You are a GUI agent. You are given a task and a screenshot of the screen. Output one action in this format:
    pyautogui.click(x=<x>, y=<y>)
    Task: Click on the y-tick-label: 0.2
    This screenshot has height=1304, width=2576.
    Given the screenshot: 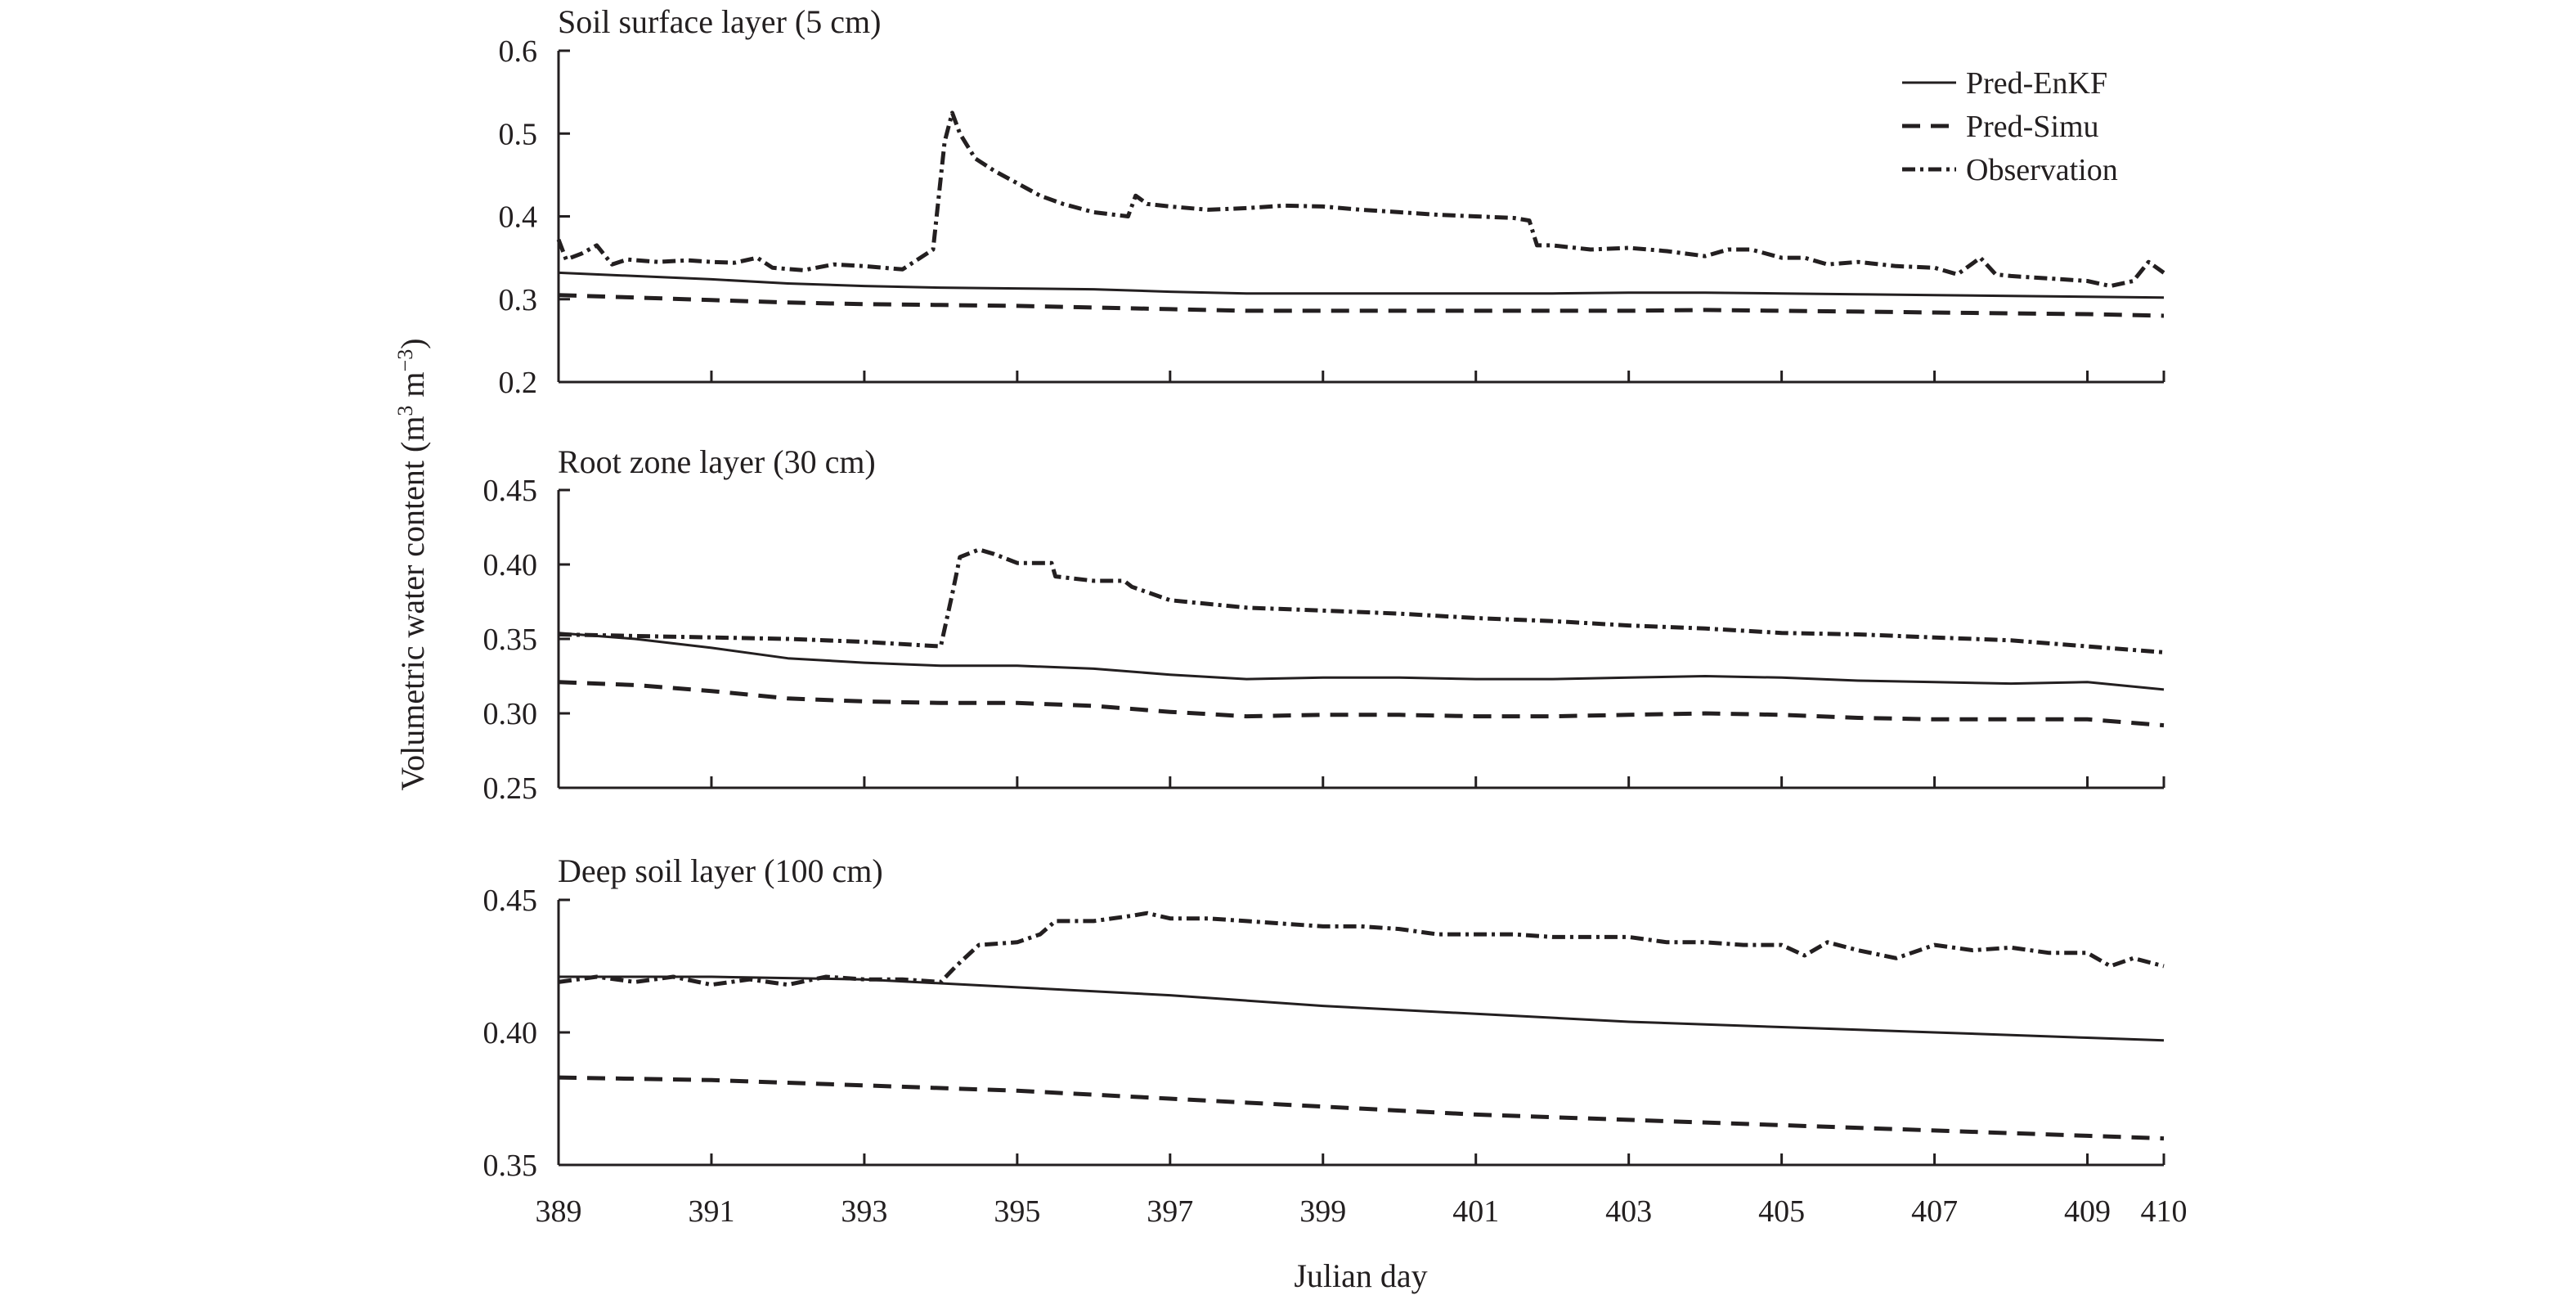 What is the action you would take?
    pyautogui.click(x=518, y=383)
    